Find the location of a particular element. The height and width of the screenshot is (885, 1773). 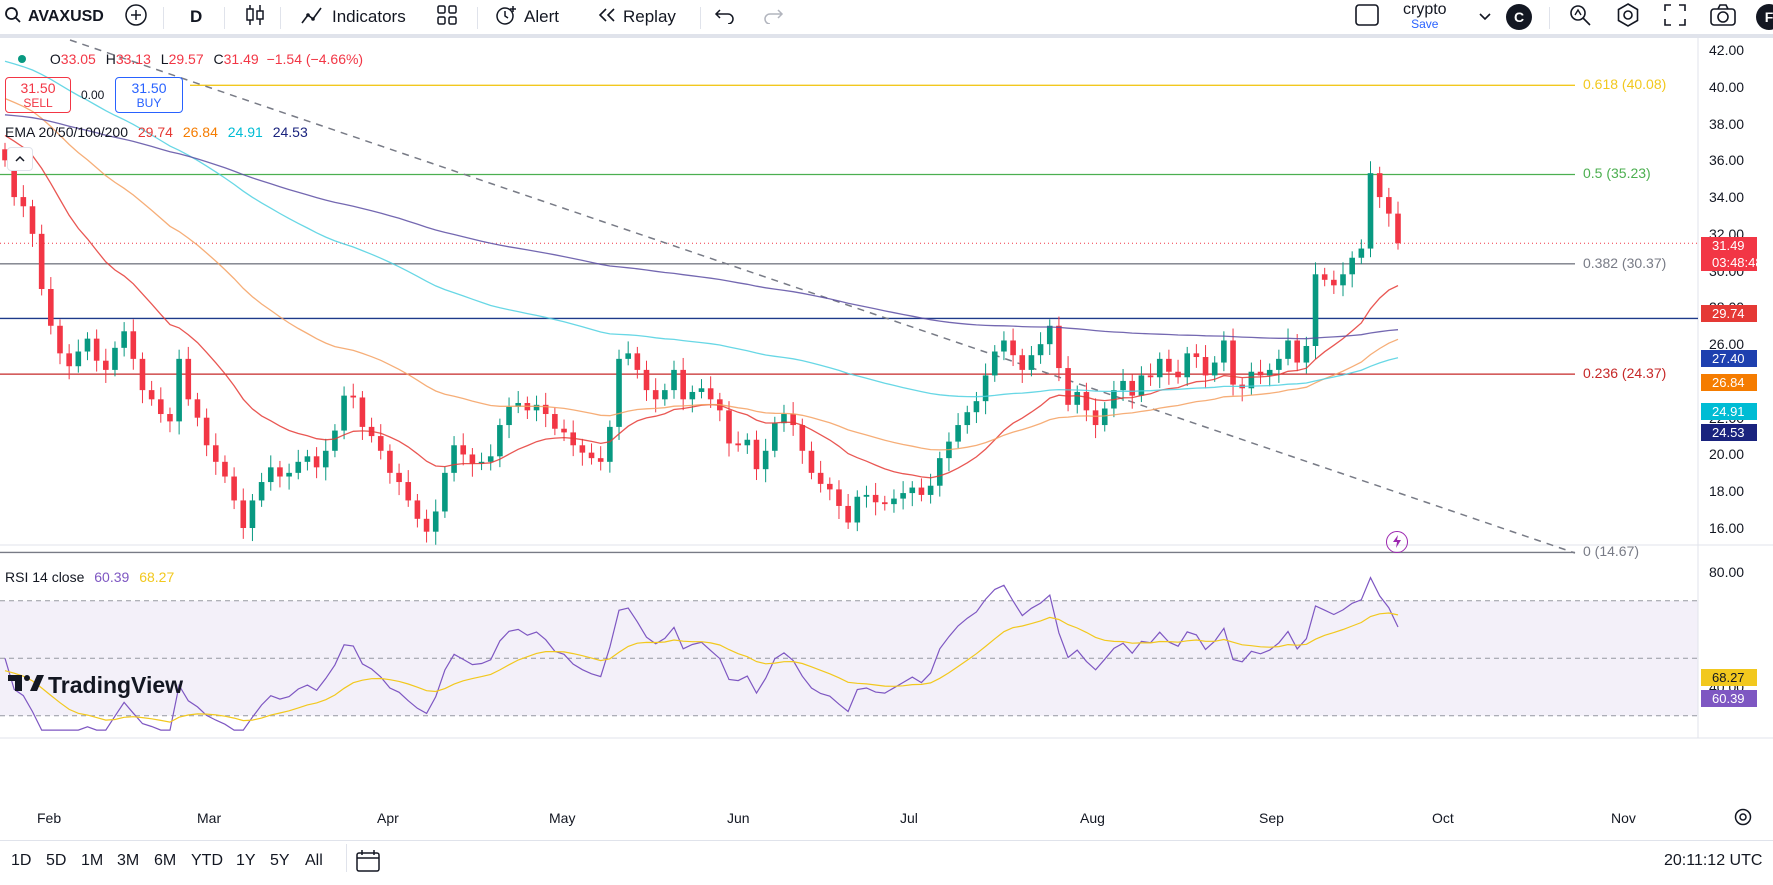

time-axis-label: Mar is located at coordinates (209, 818).